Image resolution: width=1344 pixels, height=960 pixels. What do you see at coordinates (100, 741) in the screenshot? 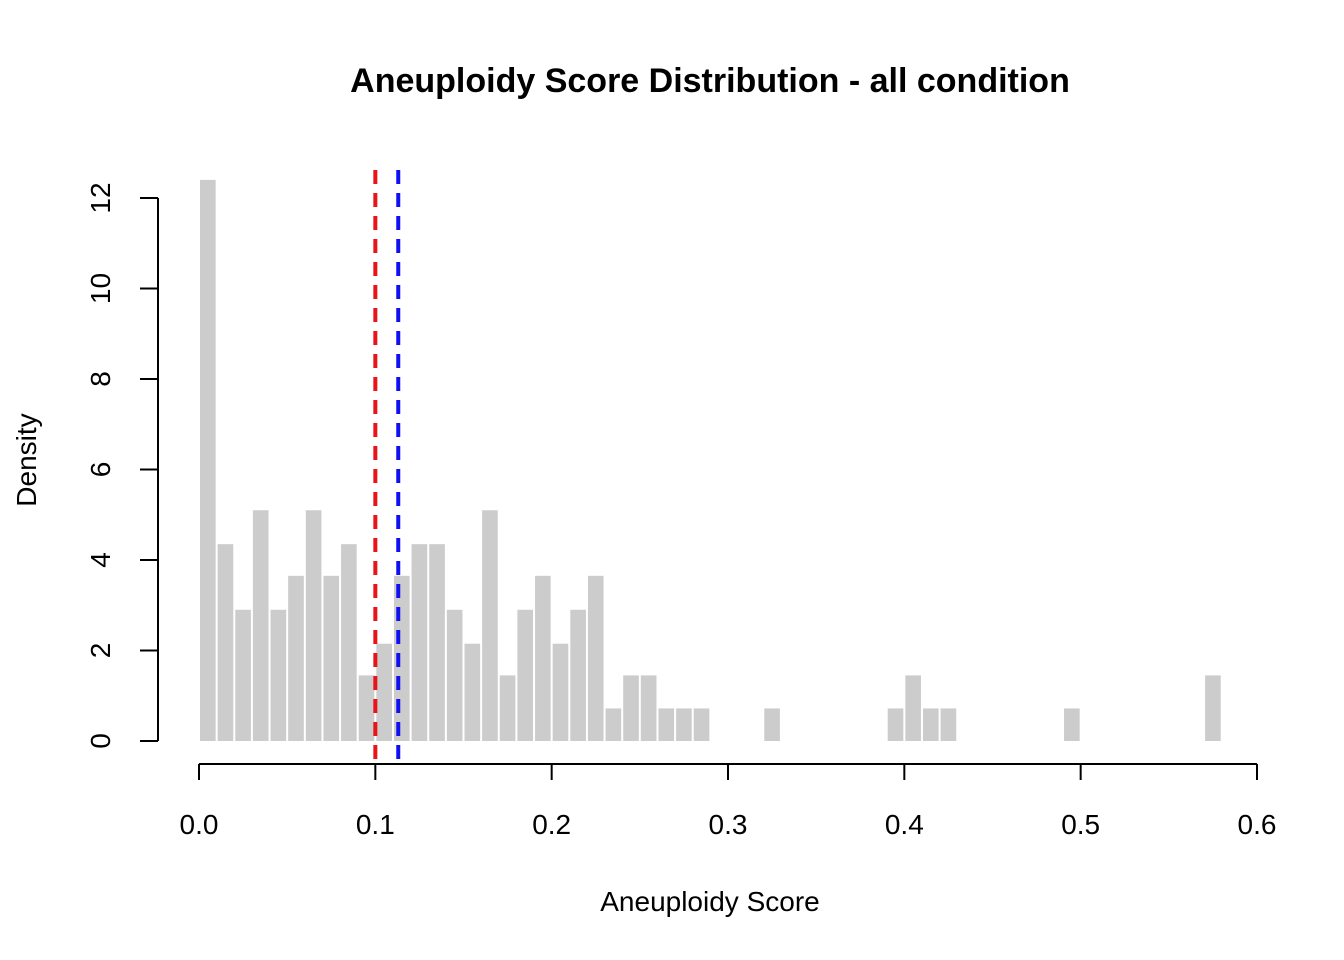
I see `y-tick-label: 0` at bounding box center [100, 741].